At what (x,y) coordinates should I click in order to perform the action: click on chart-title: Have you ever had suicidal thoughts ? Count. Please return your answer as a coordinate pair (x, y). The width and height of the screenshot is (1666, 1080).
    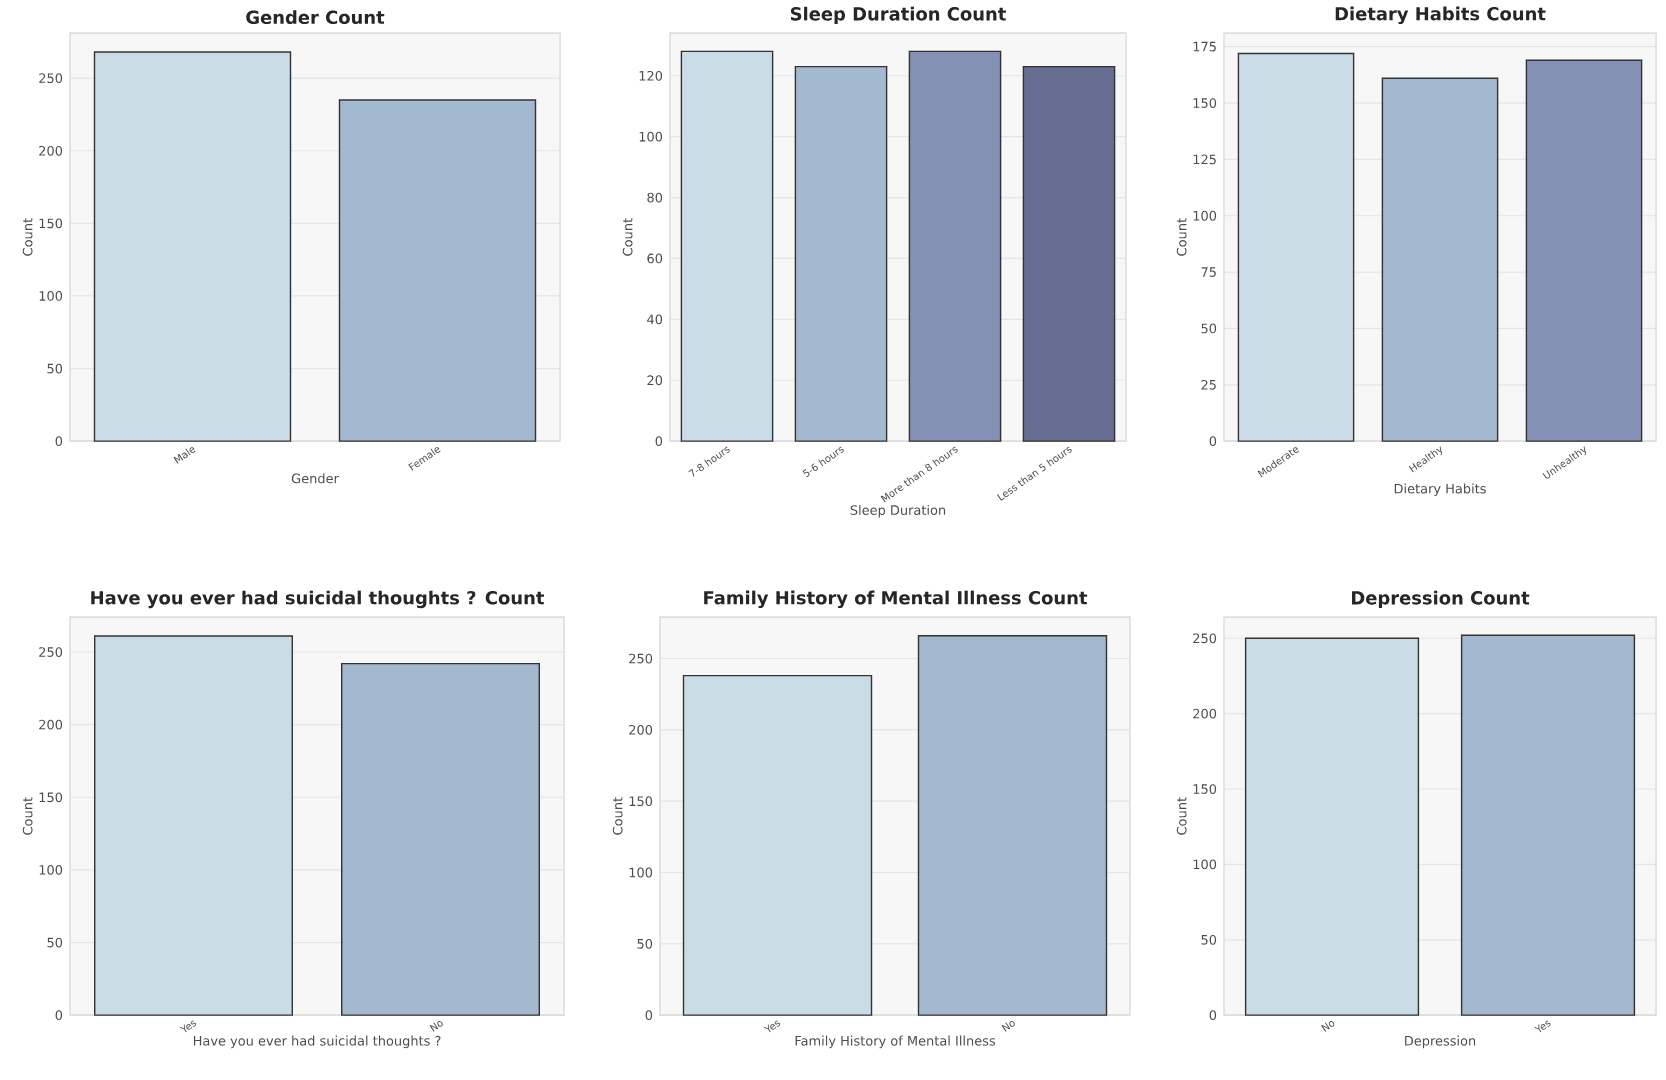
    Looking at the image, I should click on (318, 600).